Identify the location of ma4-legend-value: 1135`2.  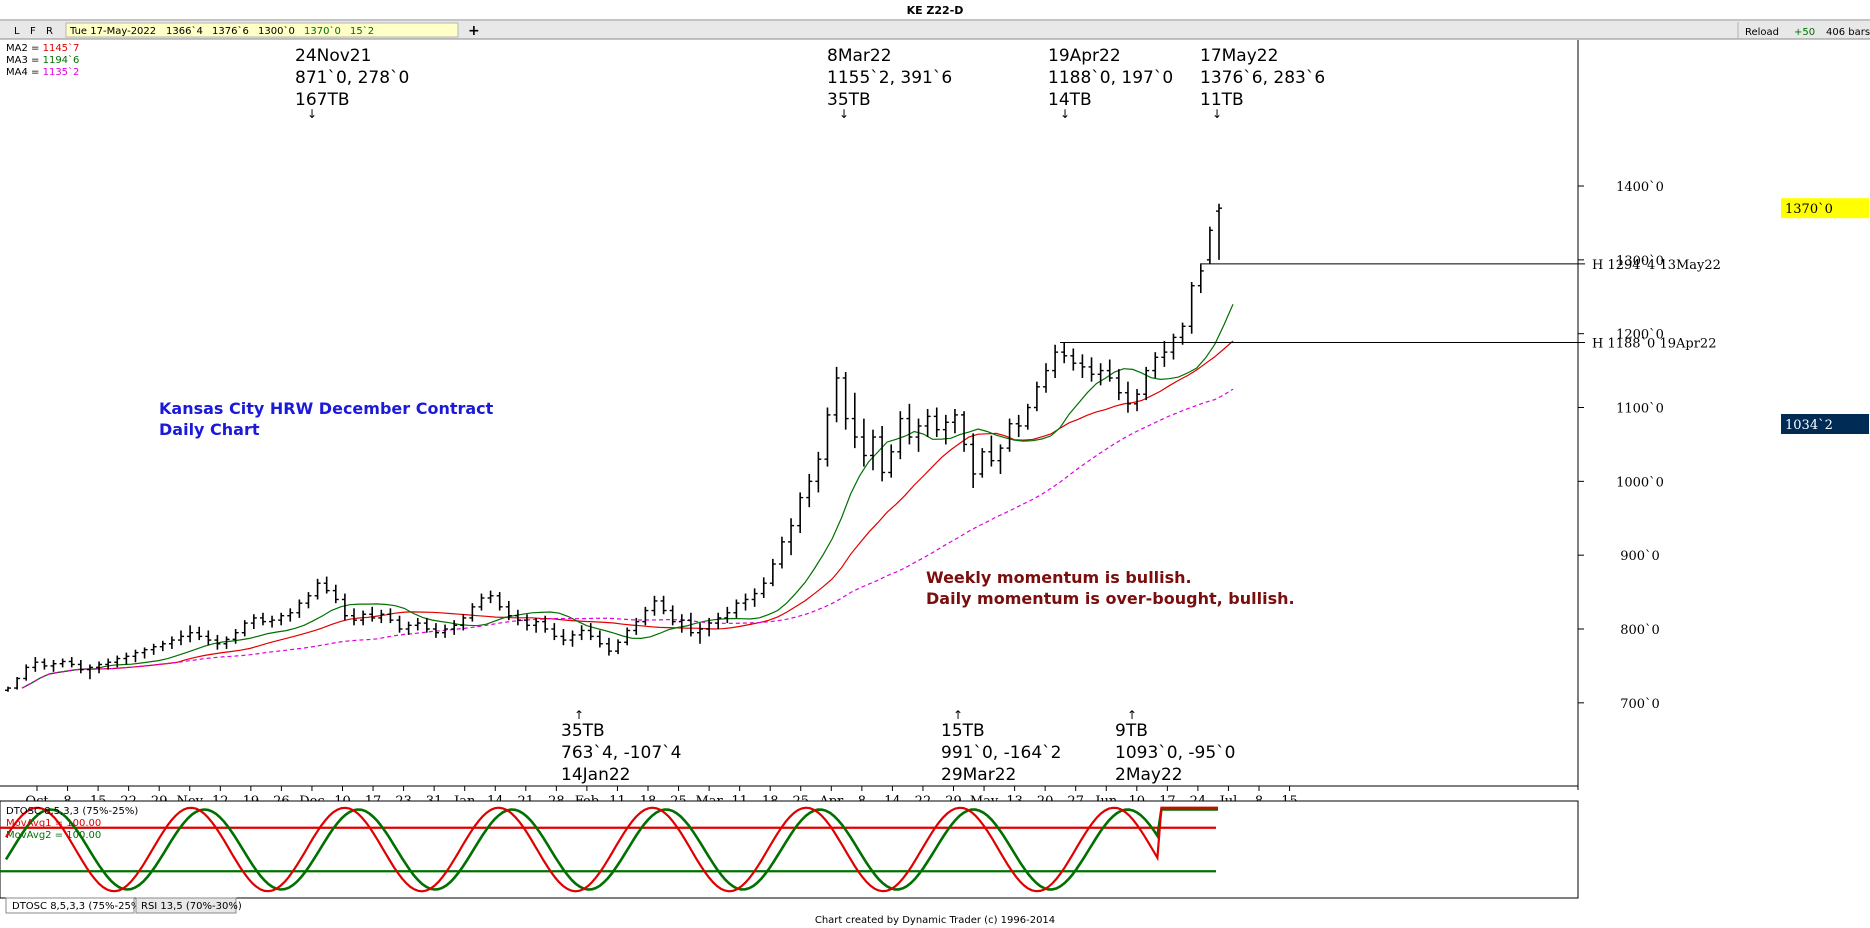
(61, 72).